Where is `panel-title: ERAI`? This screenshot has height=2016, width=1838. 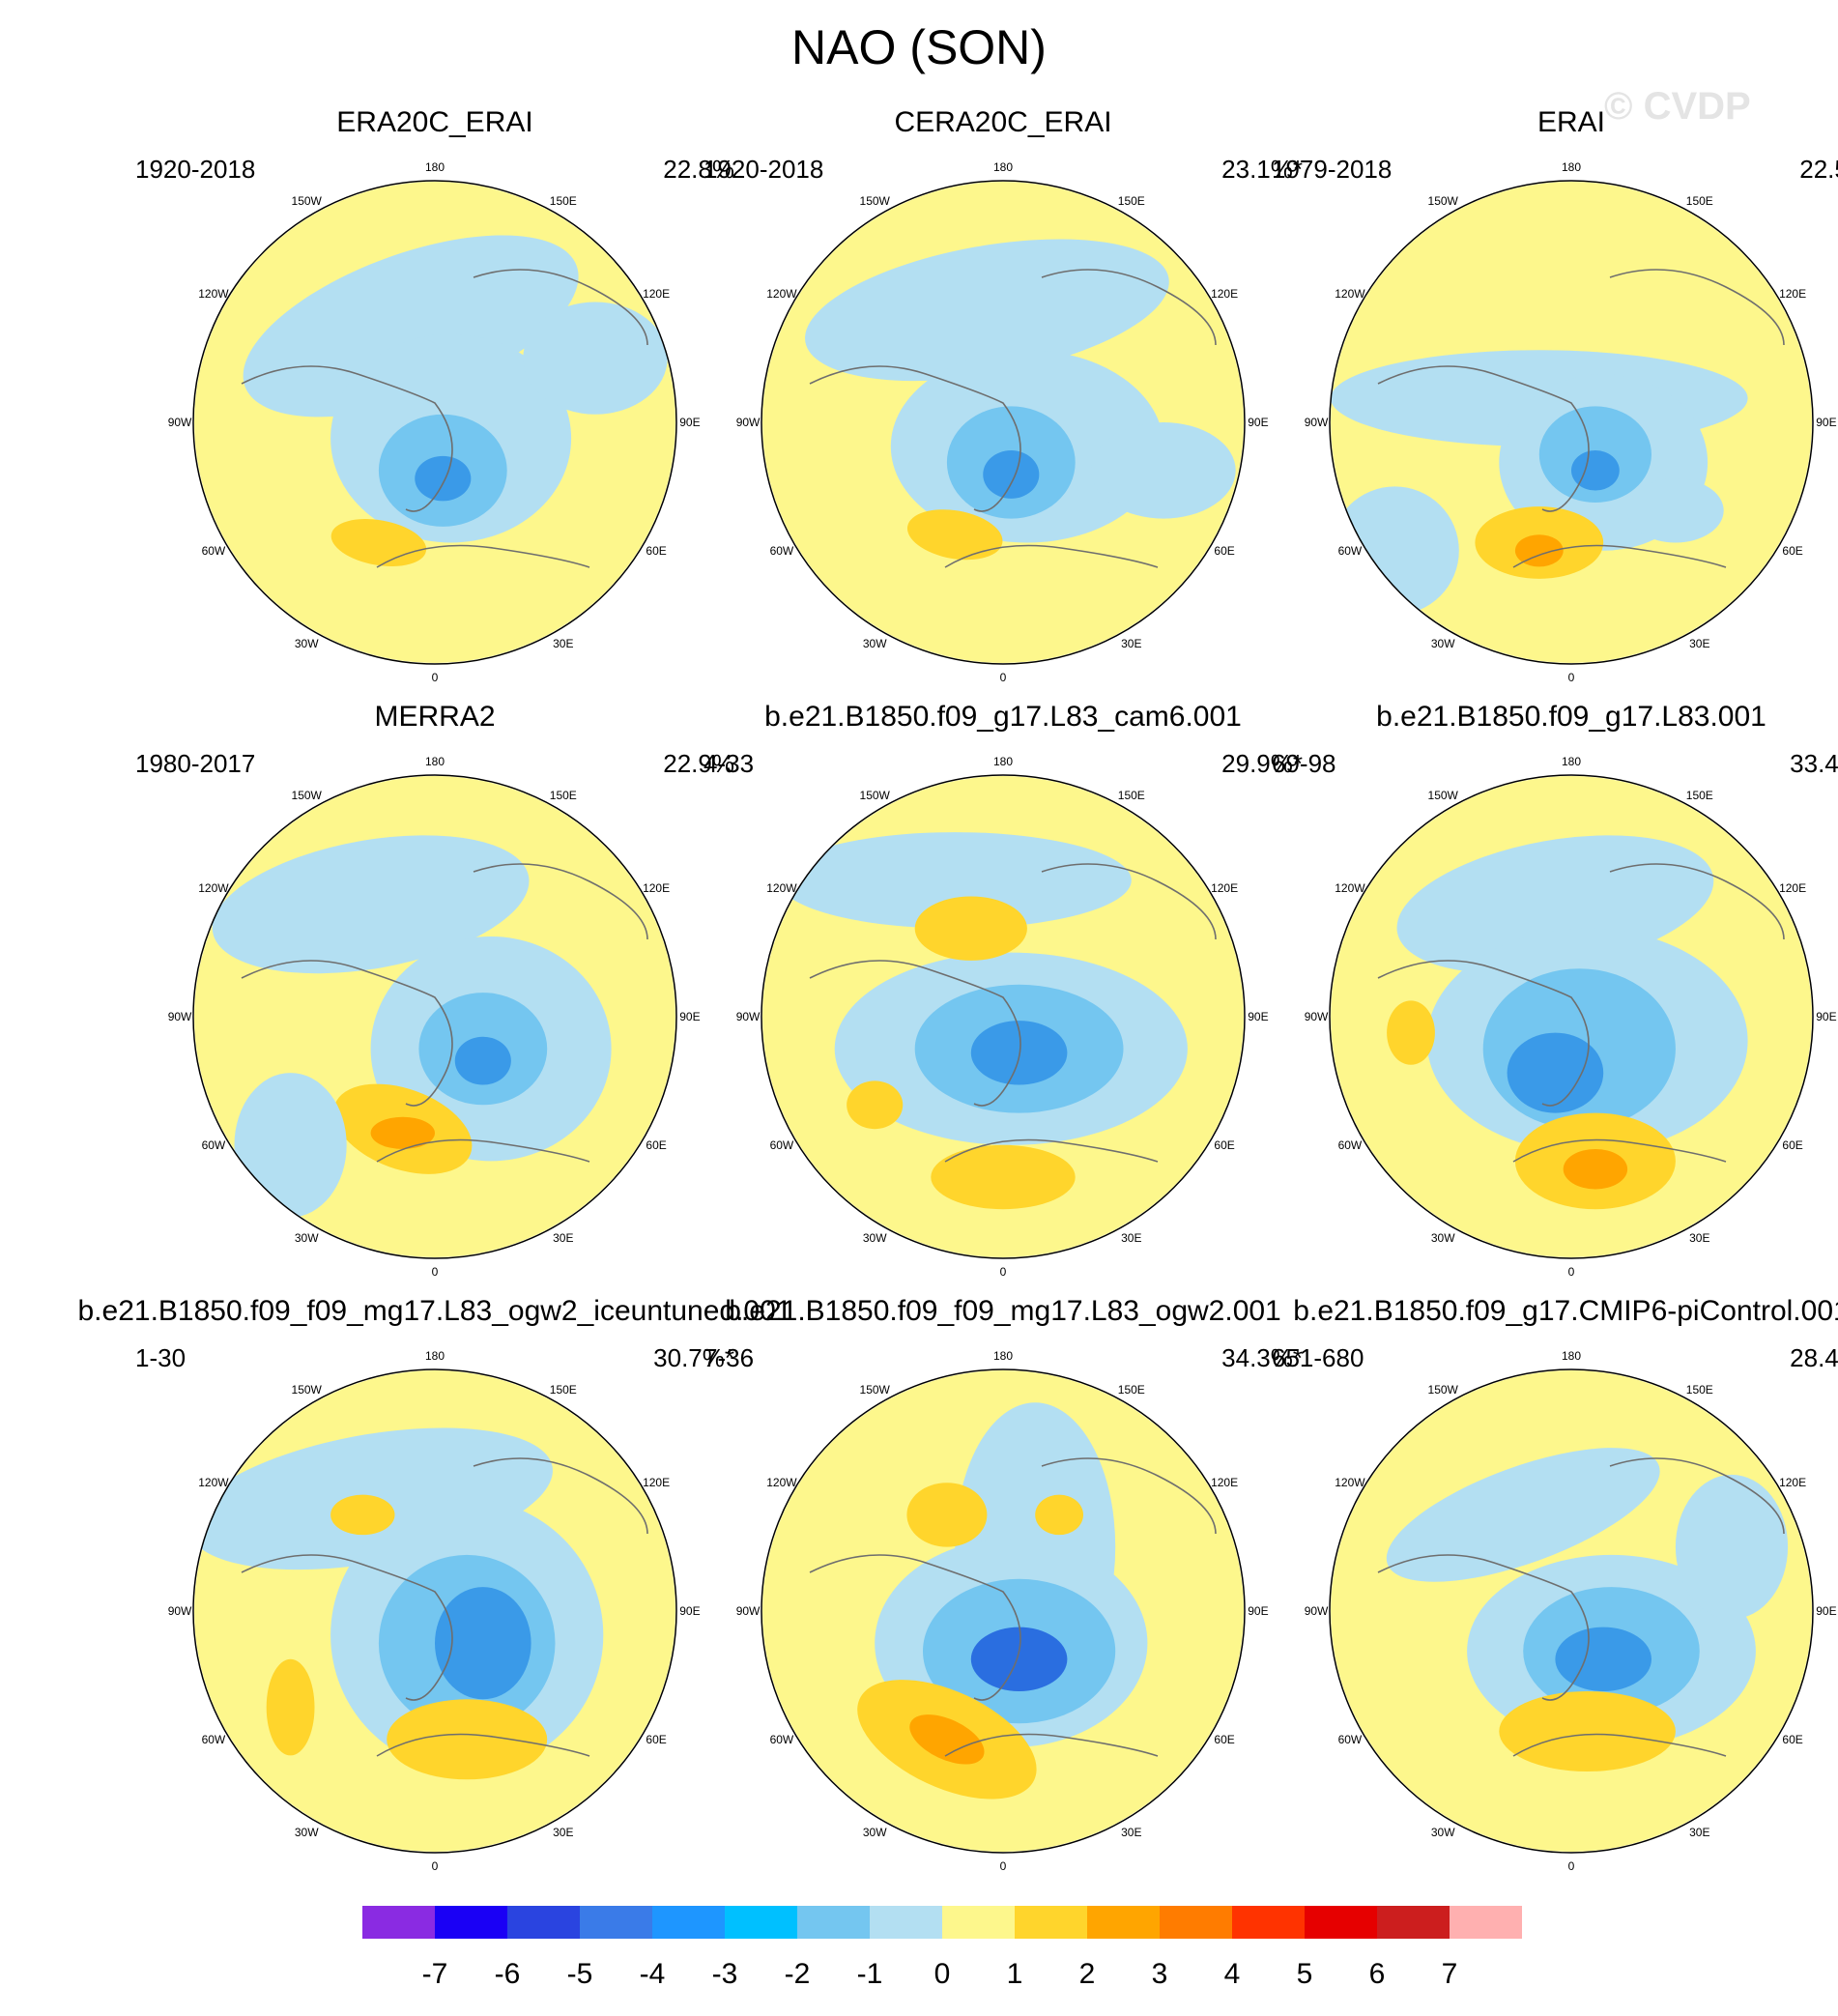 panel-title: ERAI is located at coordinates (1571, 122).